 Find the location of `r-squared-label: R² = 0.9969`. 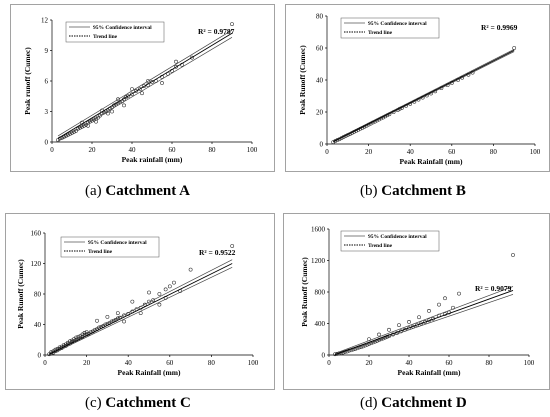

r-squared-label: R² = 0.9969 is located at coordinates (499, 27).